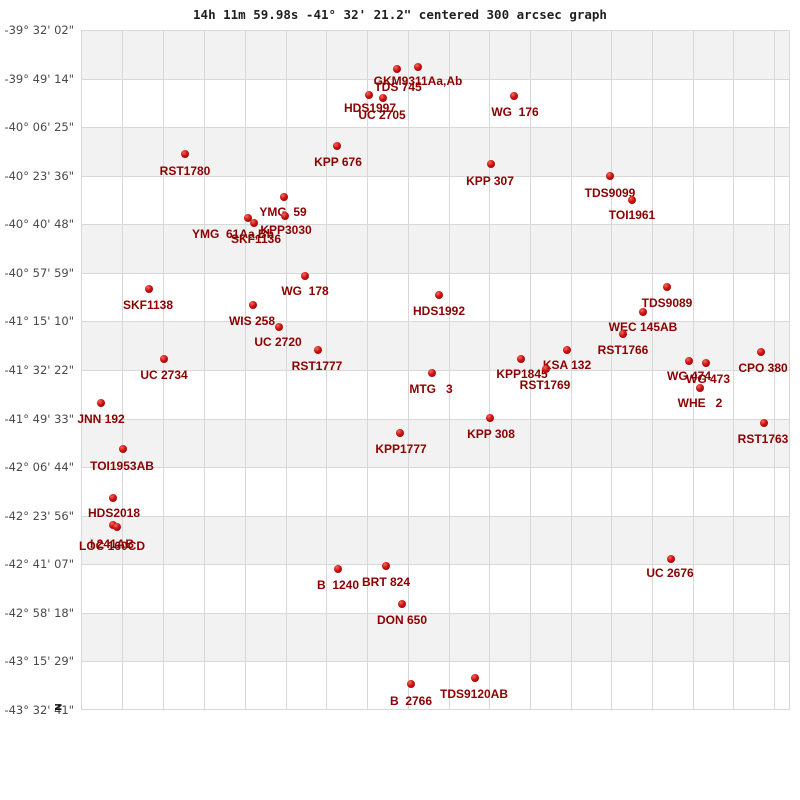  I want to click on star-label: YMG 59, so click(283, 212).